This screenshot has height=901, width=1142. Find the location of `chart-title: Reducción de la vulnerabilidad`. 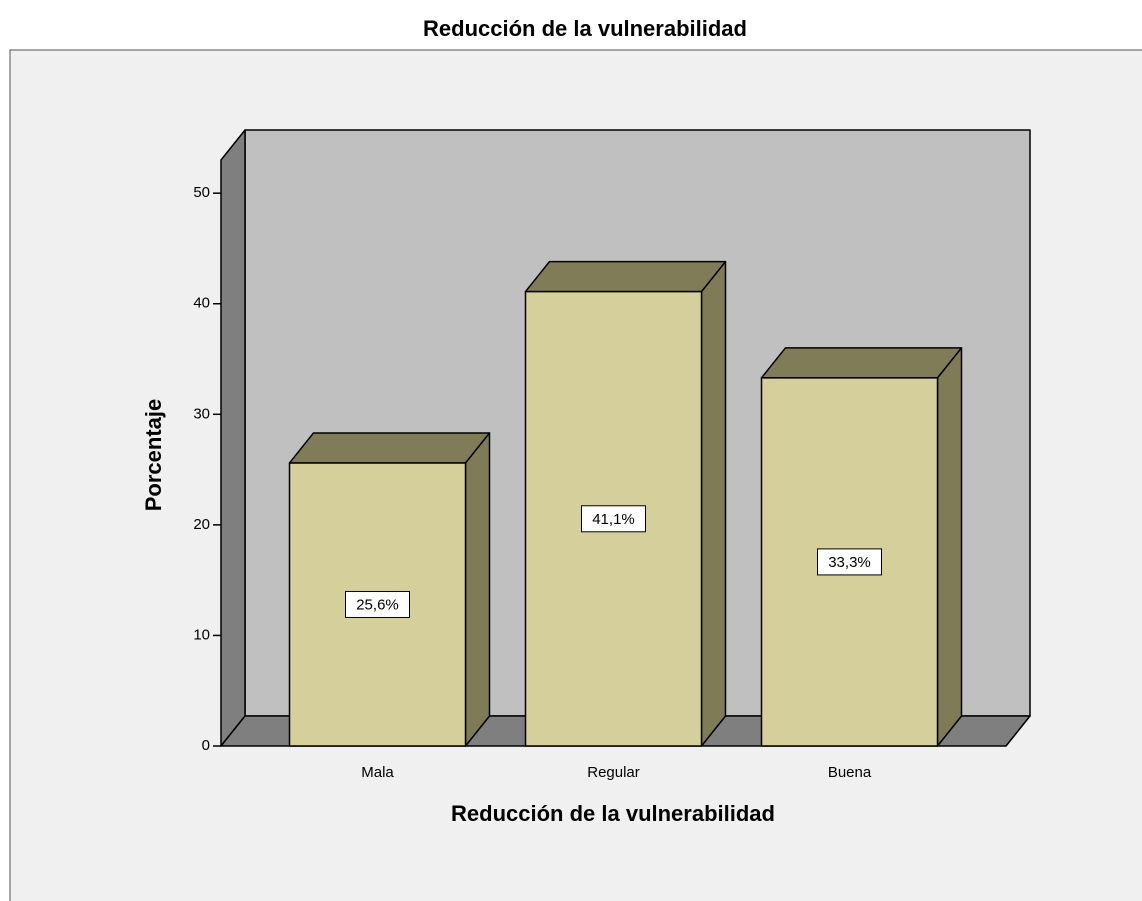

chart-title: Reducción de la vulnerabilidad is located at coordinates (585, 28).